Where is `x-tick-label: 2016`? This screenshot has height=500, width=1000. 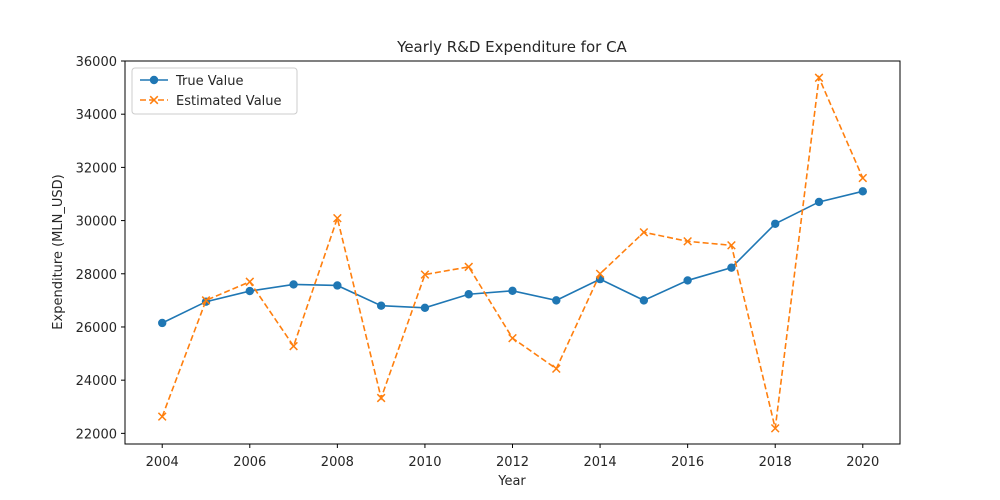 x-tick-label: 2016 is located at coordinates (687, 462).